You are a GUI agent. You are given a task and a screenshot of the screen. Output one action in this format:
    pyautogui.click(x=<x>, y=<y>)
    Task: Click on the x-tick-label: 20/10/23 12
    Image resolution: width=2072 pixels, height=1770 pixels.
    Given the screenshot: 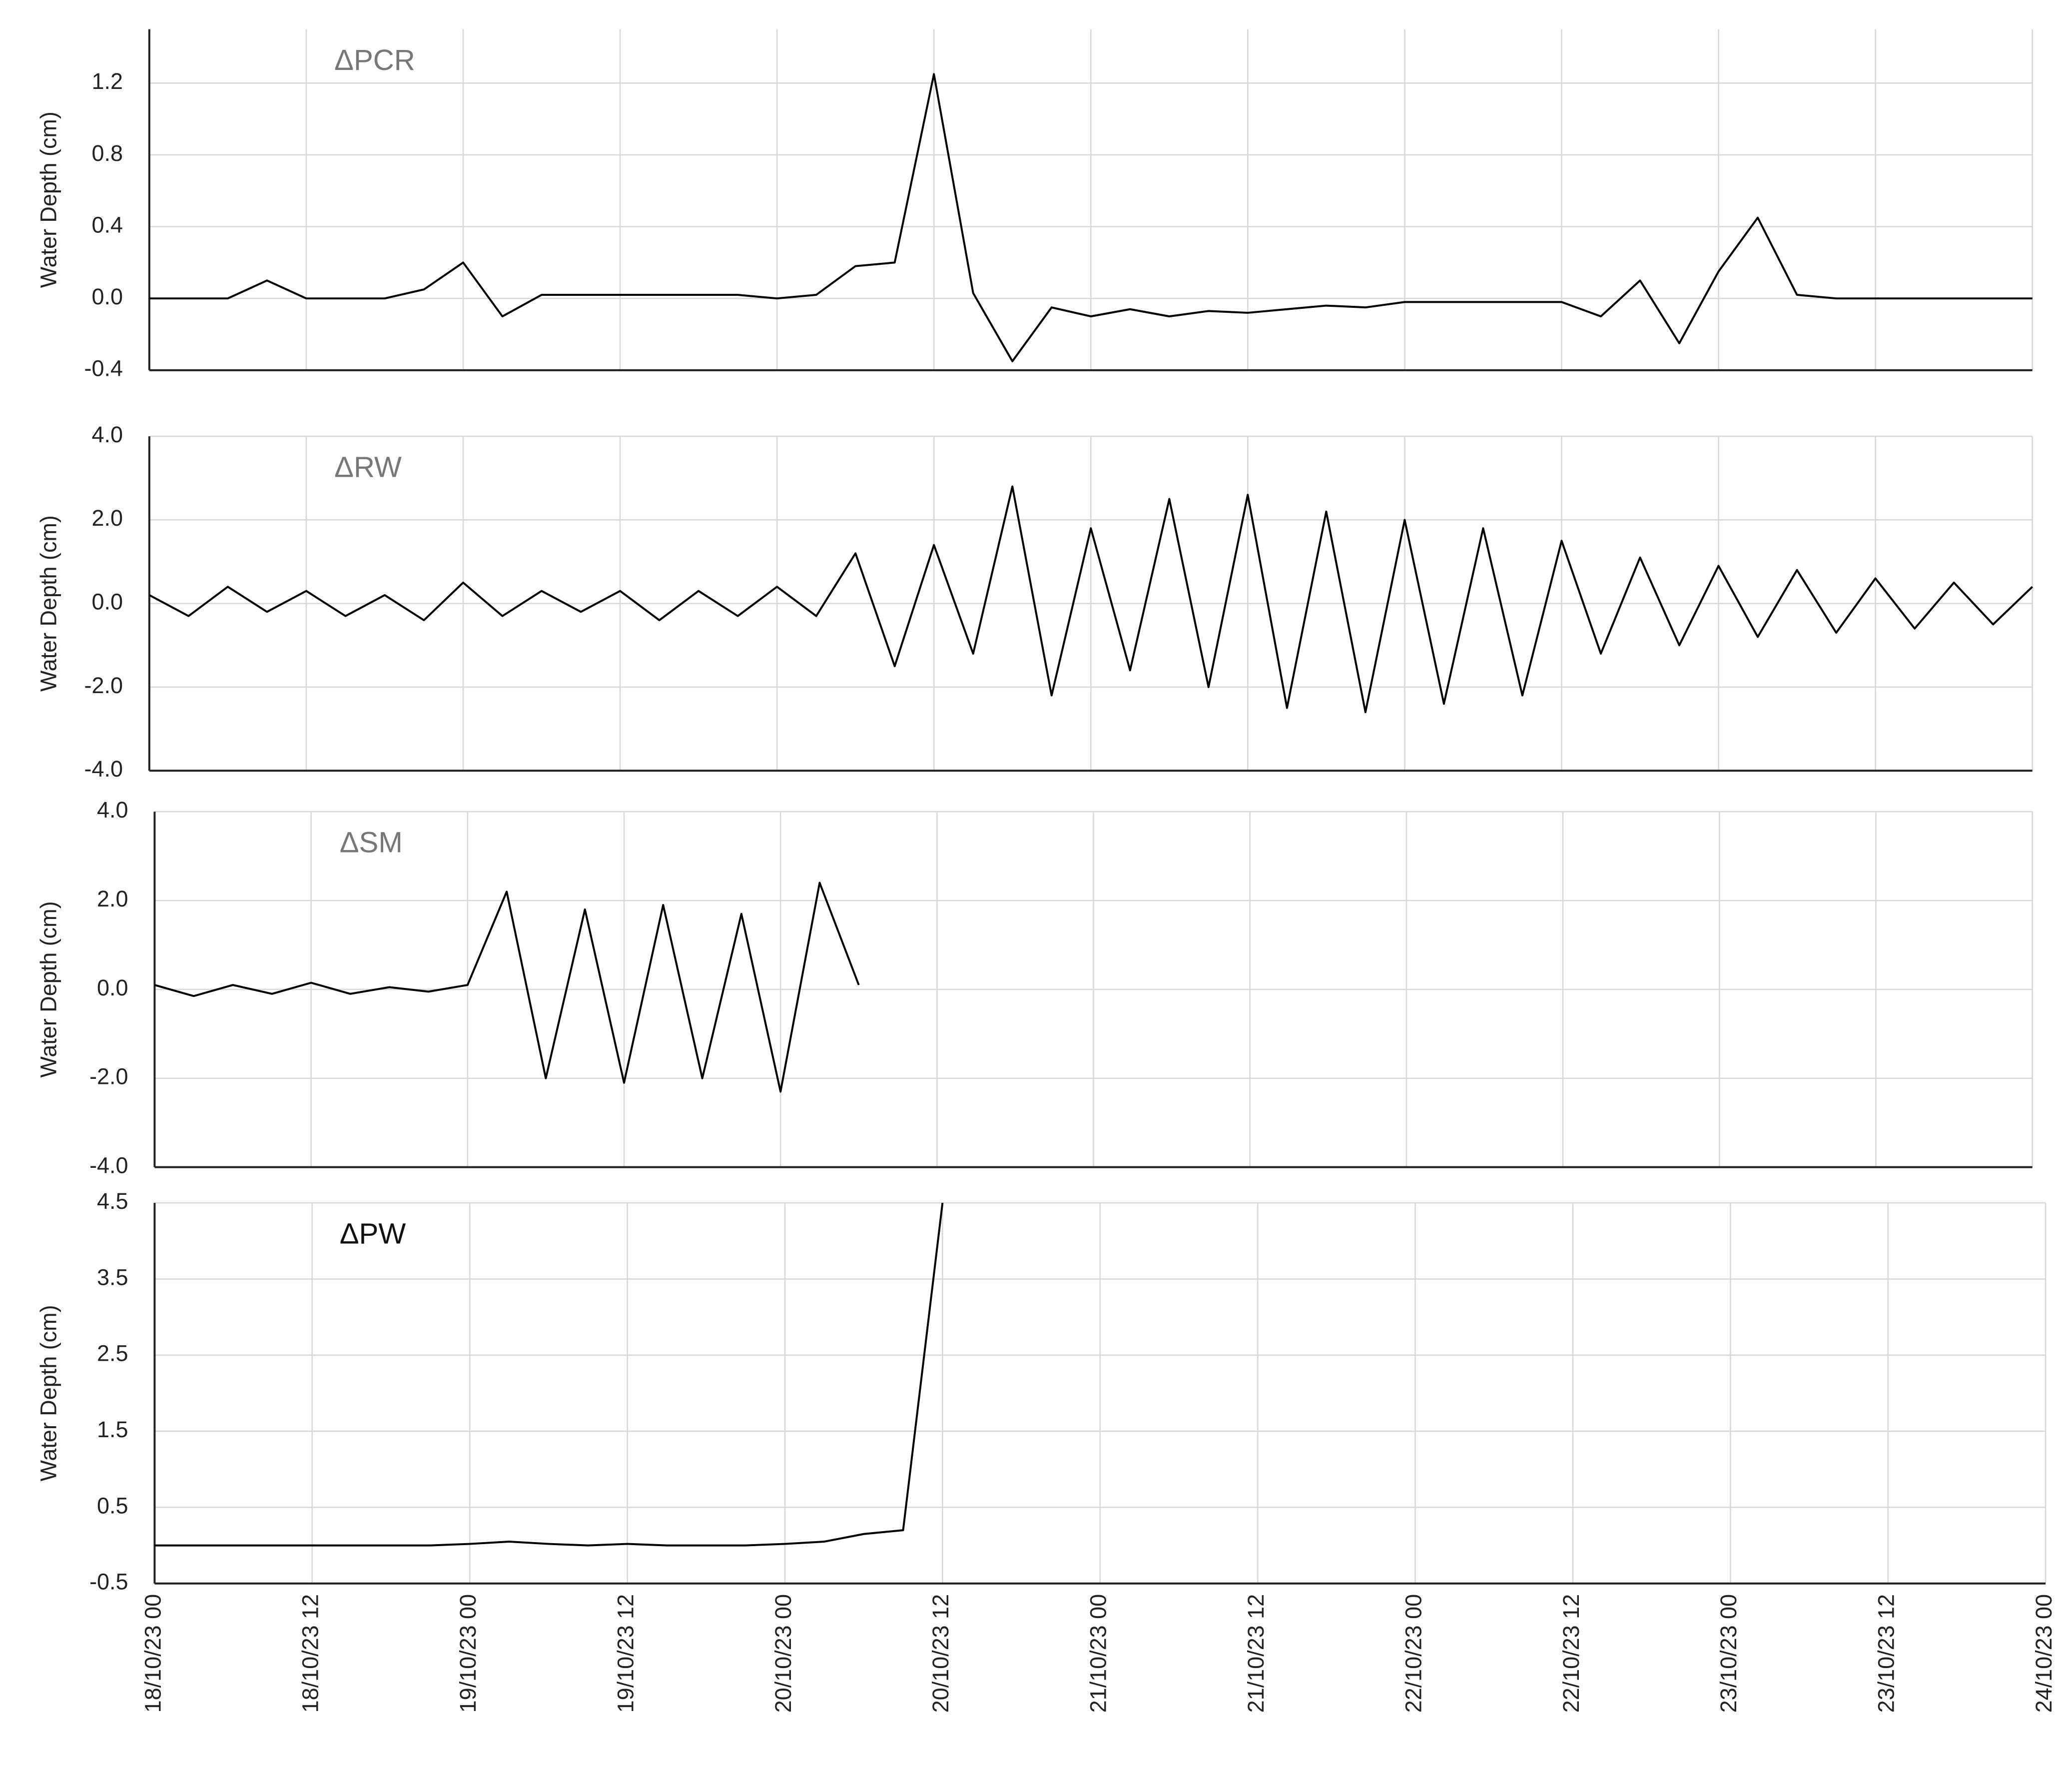 What is the action you would take?
    pyautogui.click(x=940, y=1653)
    